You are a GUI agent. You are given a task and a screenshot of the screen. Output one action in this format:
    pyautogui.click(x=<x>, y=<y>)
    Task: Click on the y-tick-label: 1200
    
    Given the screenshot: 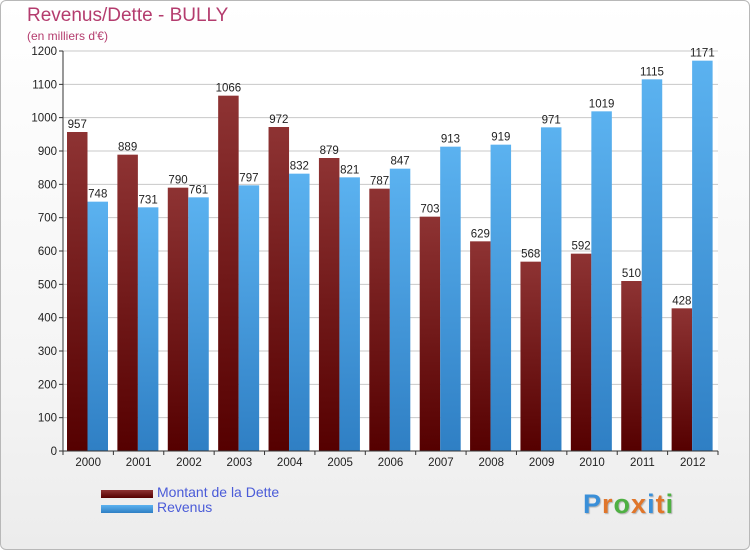 What is the action you would take?
    pyautogui.click(x=44, y=52)
    